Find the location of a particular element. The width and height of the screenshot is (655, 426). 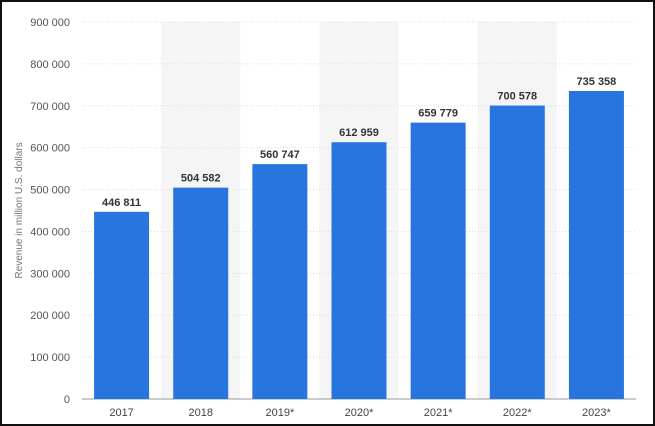

x-tick-label: 2017 is located at coordinates (121, 413).